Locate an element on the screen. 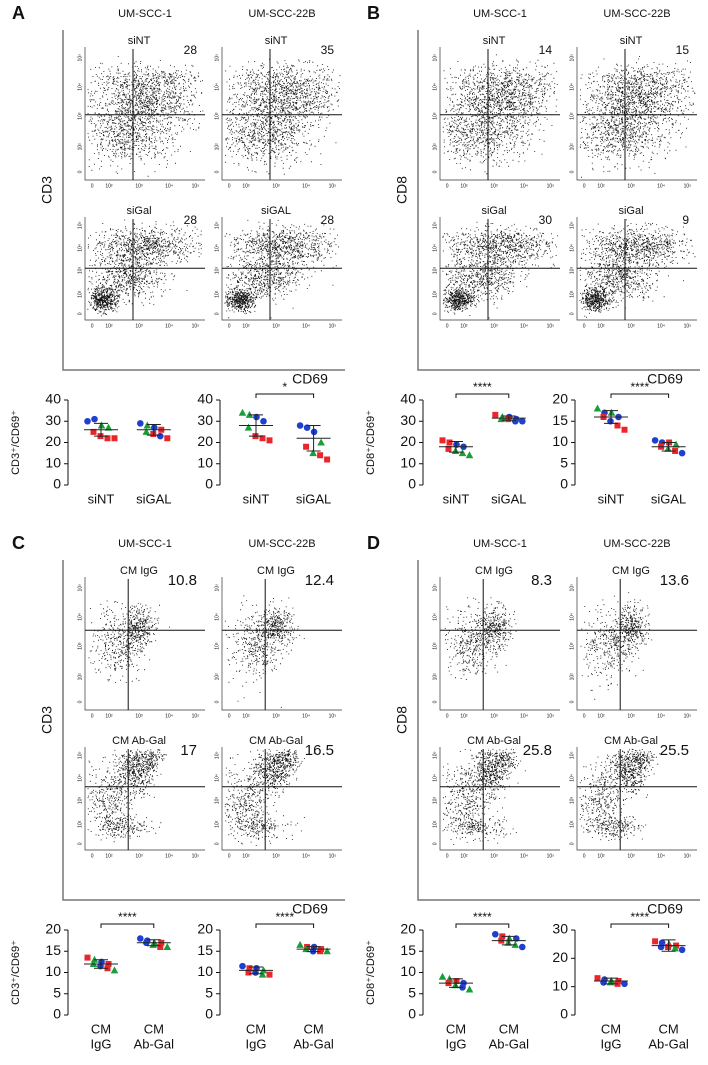 This screenshot has height=1065, width=708. quadrant-percent: 13.6 is located at coordinates (674, 580).